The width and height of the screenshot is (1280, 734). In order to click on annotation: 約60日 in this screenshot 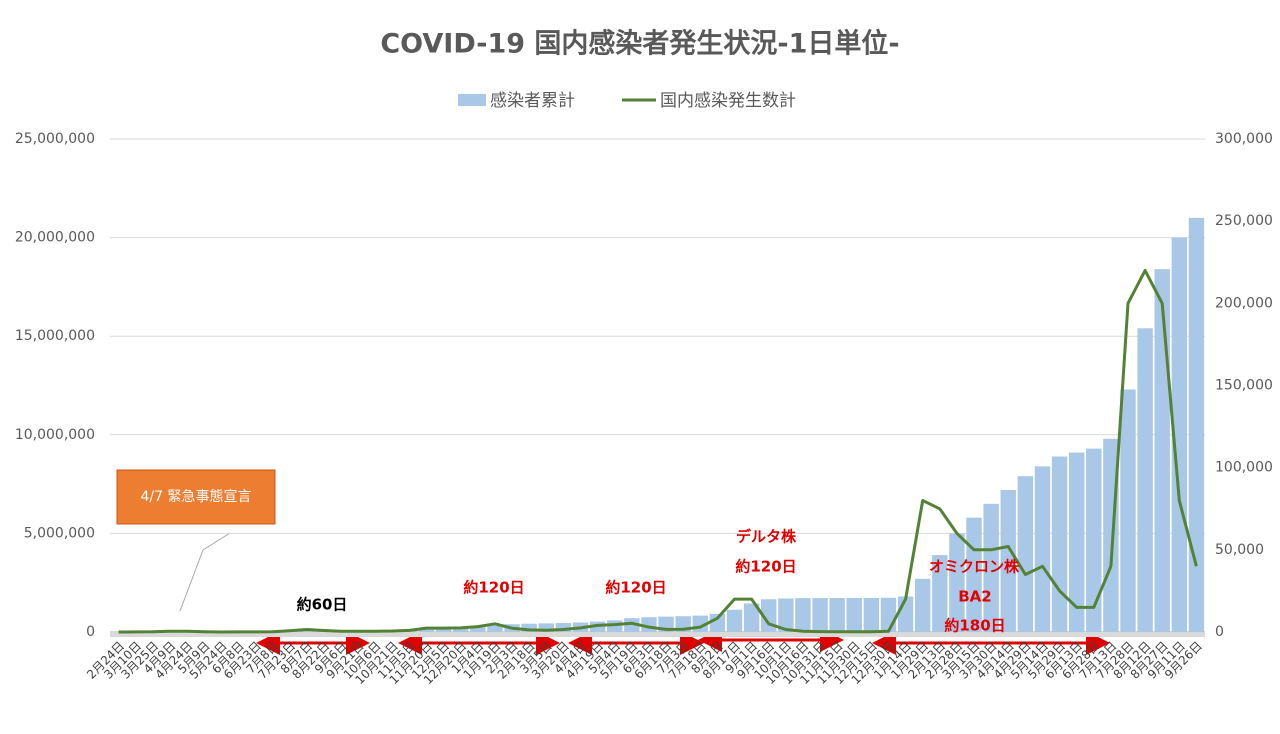, I will do `click(322, 605)`.